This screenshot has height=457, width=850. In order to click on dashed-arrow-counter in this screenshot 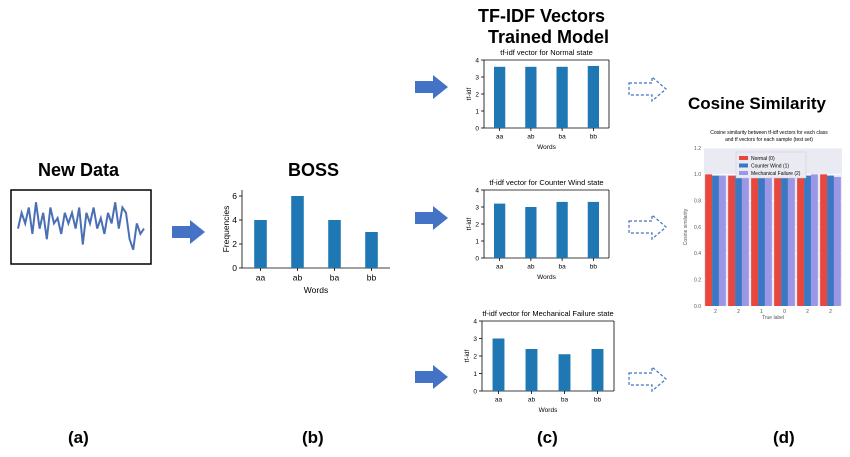, I will do `click(647, 227)`.